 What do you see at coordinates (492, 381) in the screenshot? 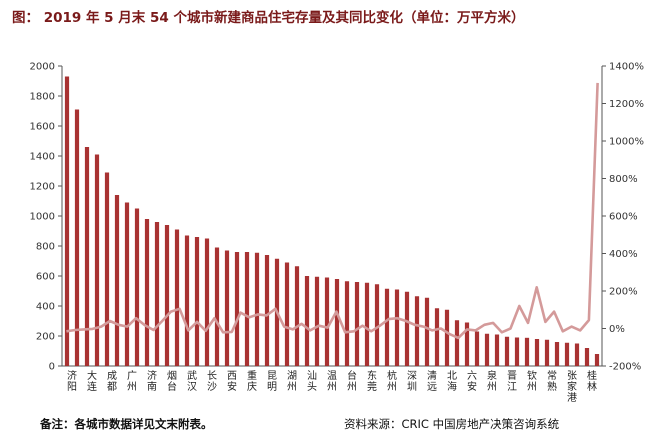
I see `x-tick-label: 泉州` at bounding box center [492, 381].